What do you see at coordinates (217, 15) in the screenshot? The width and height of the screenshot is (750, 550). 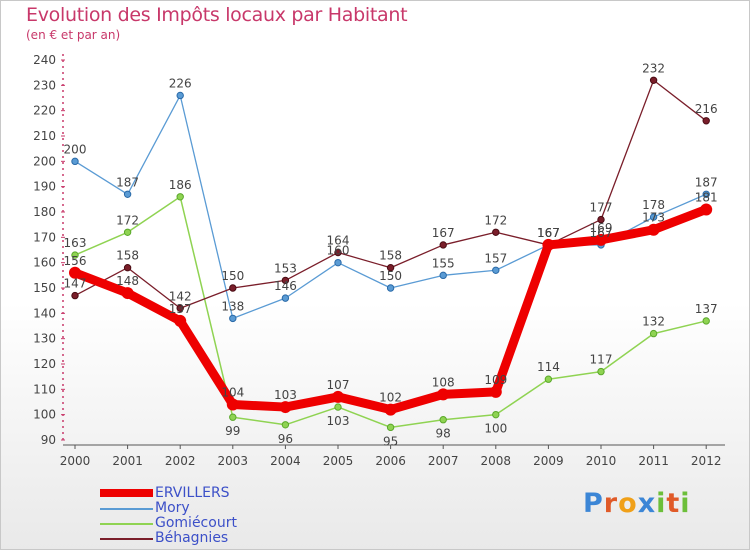 I see `chart-title: Evolution des Impôts locaux par Habitant` at bounding box center [217, 15].